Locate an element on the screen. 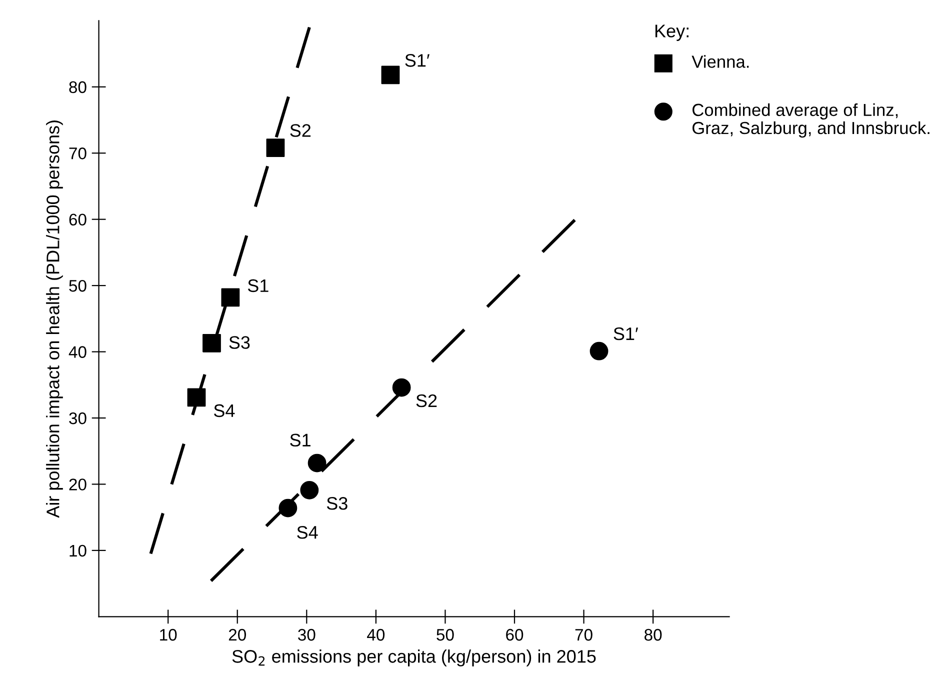 Image resolution: width=941 pixels, height=689 pixels. x-tick-label: 80 is located at coordinates (653, 634).